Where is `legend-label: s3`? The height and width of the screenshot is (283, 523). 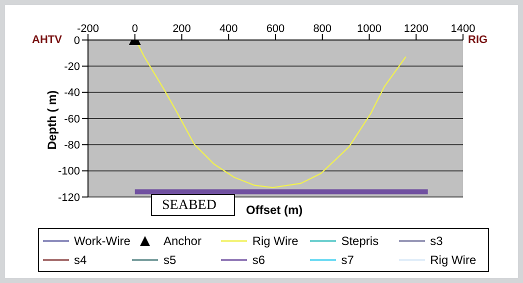
legend-label: s3 is located at coordinates (436, 241).